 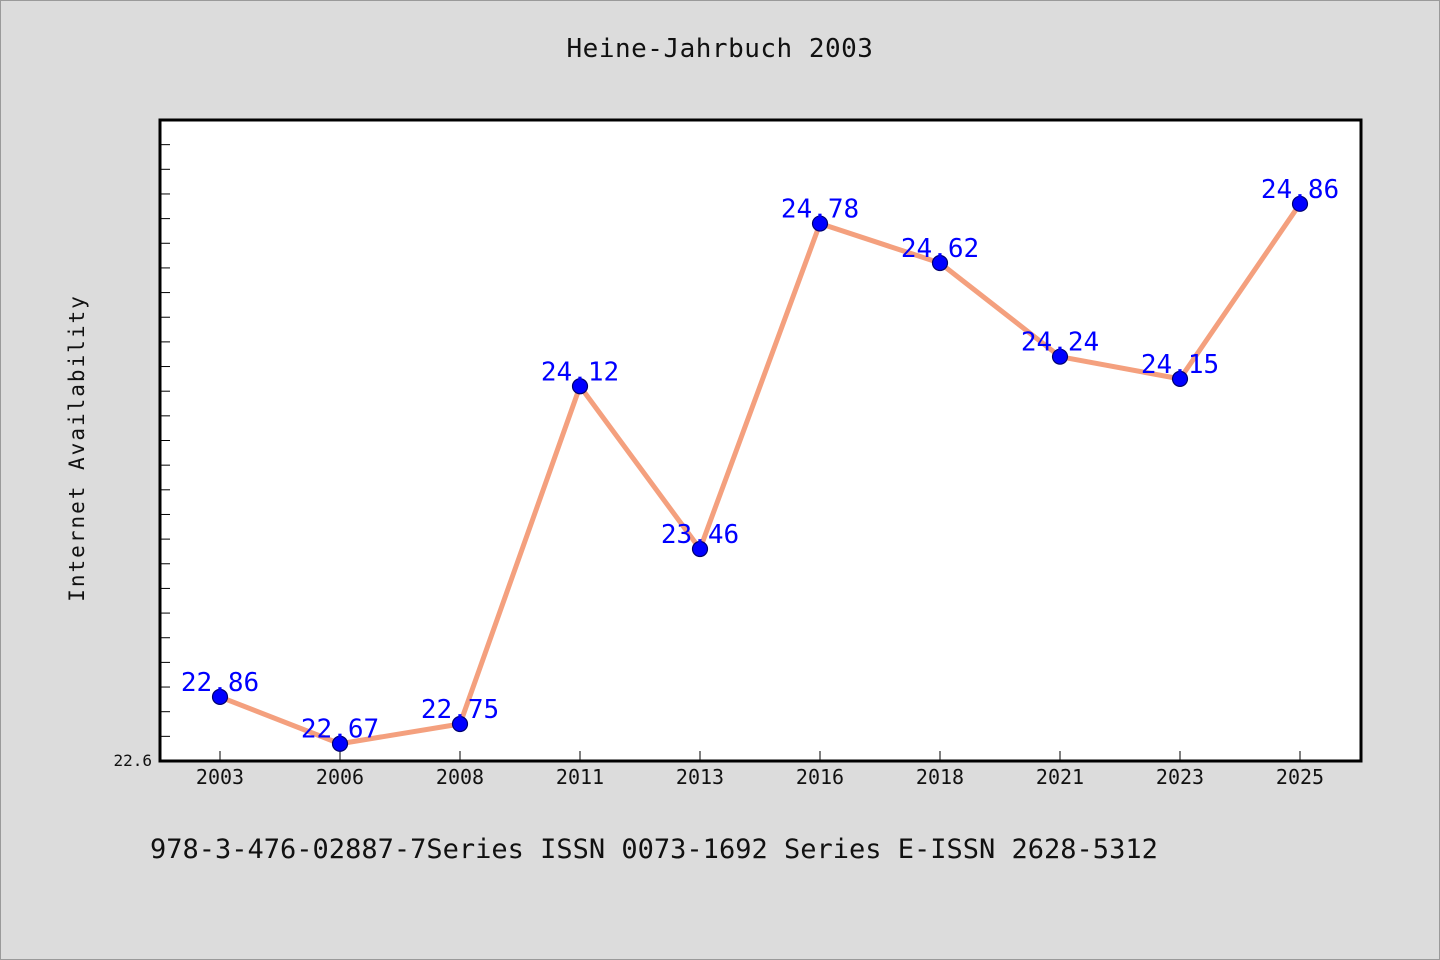 What do you see at coordinates (1060, 777) in the screenshot?
I see `x-tick-label: 2021` at bounding box center [1060, 777].